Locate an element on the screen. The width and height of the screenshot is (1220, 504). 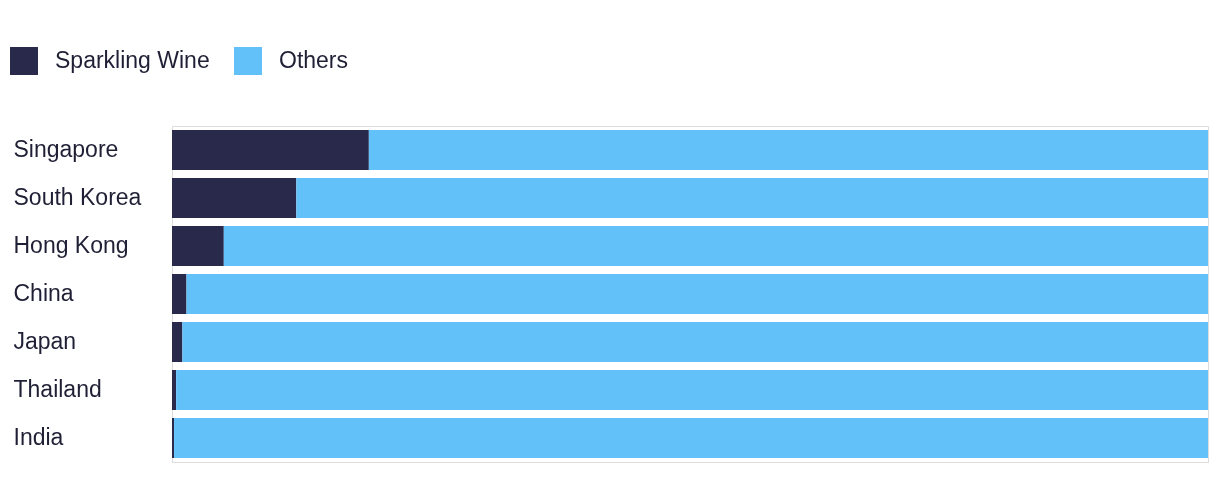
legend-label: Sparkling Wine is located at coordinates (132, 60).